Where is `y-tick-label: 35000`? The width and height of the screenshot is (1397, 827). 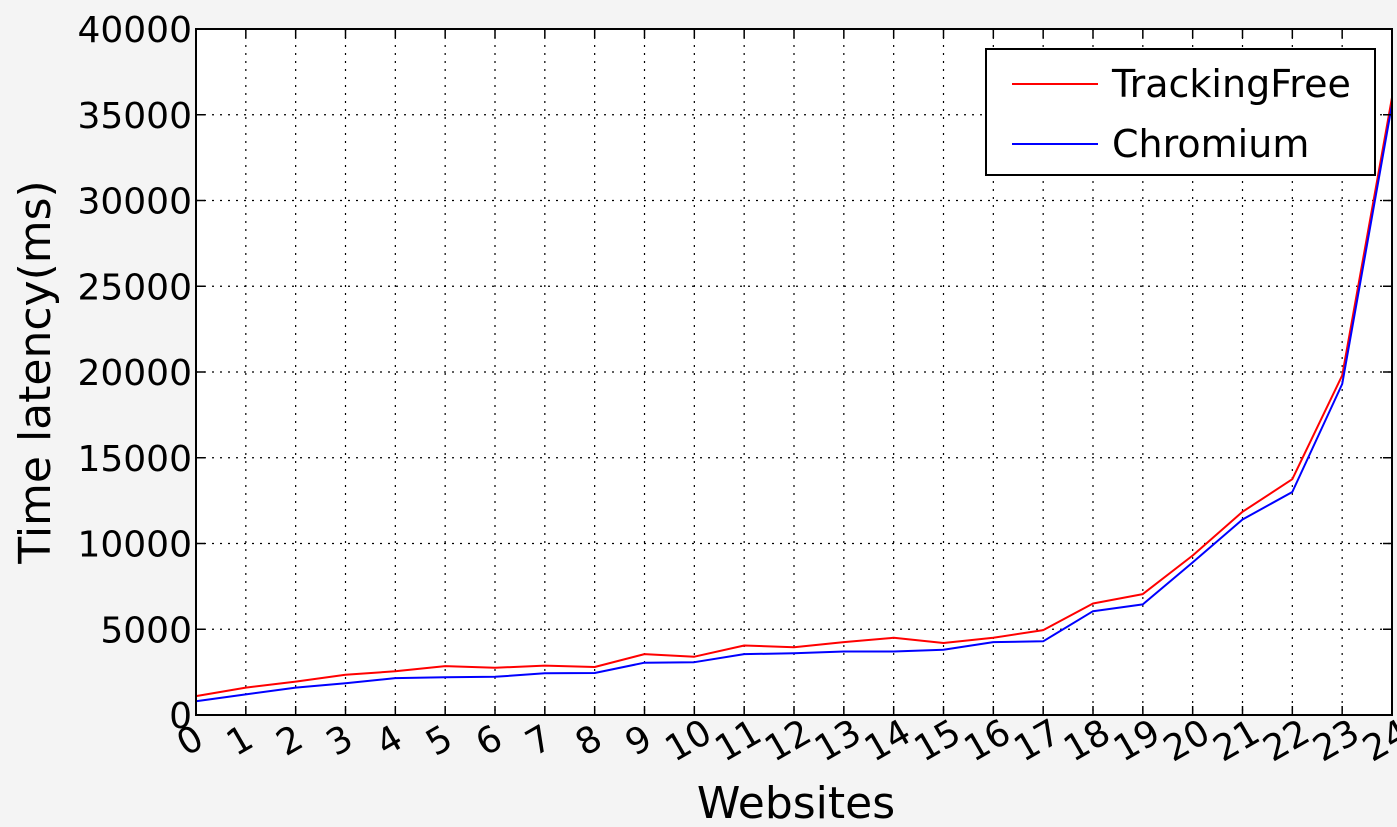
y-tick-label: 35000 is located at coordinates (134, 116).